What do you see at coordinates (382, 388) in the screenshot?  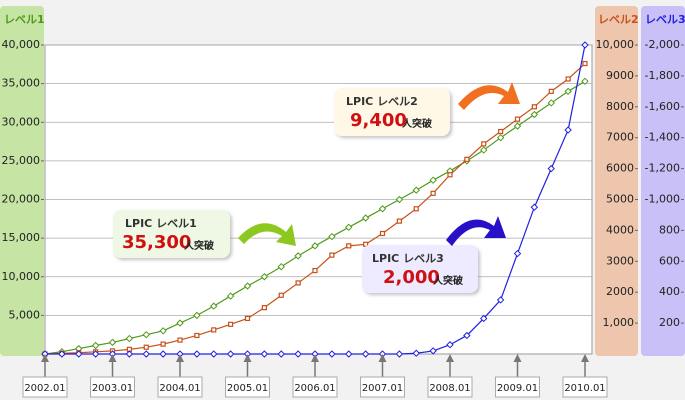 I see `x-tick-label: 2007.01` at bounding box center [382, 388].